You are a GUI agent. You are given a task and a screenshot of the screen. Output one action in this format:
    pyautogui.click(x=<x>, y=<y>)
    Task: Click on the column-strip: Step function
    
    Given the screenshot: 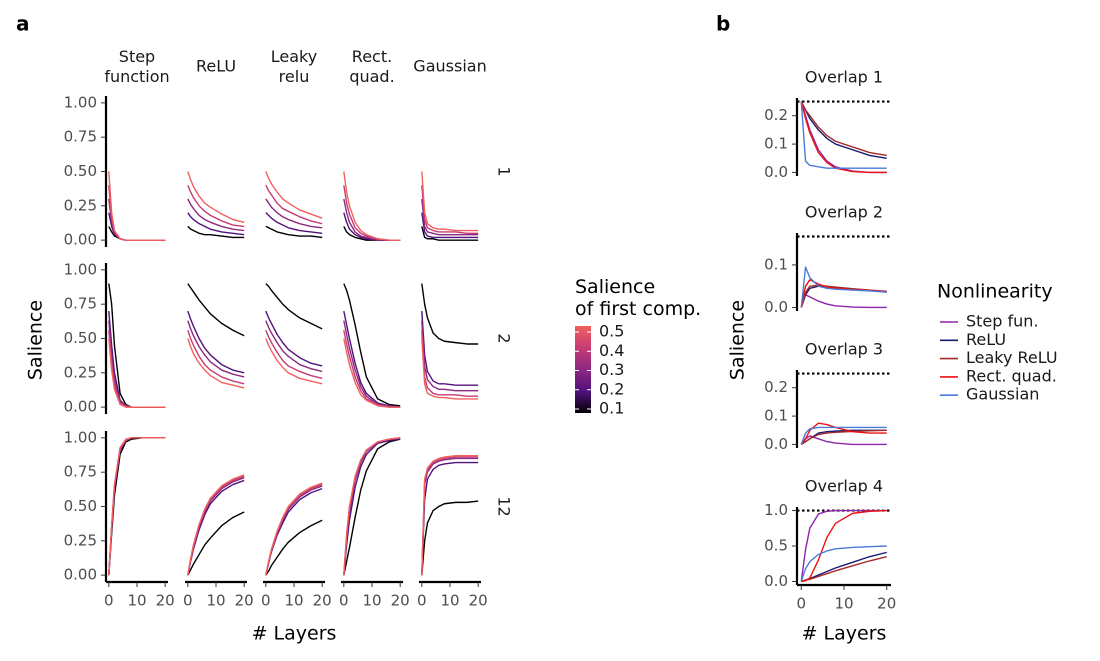 What is the action you would take?
    pyautogui.click(x=136, y=66)
    